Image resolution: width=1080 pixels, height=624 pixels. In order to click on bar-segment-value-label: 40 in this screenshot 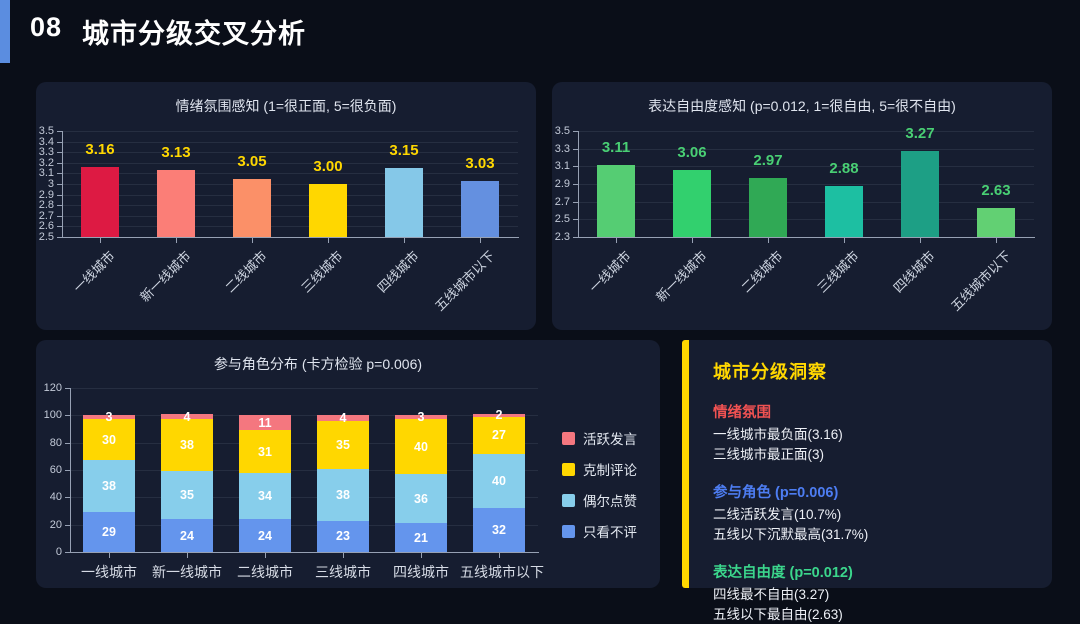, I will do `click(421, 446)`.